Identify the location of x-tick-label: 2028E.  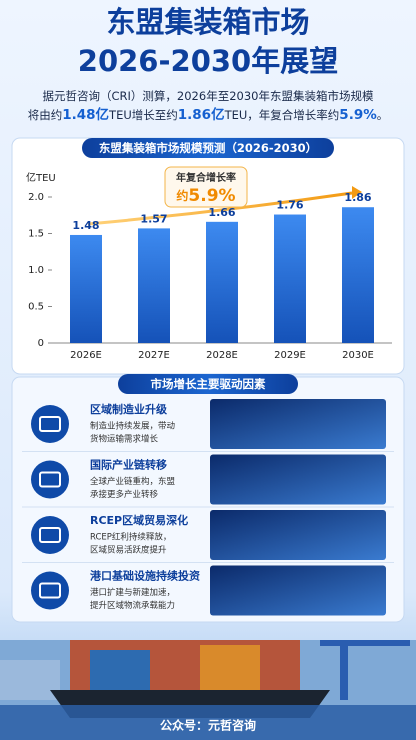
(222, 355).